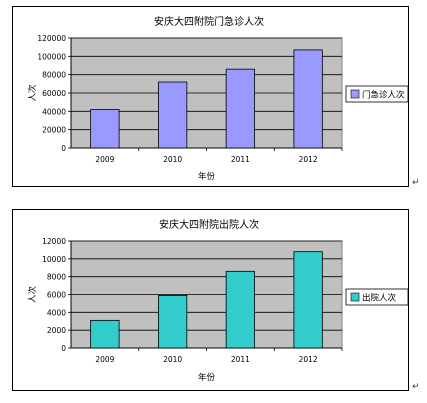  Describe the element at coordinates (383, 95) in the screenshot. I see `legend-label: 门急诊人次` at that location.